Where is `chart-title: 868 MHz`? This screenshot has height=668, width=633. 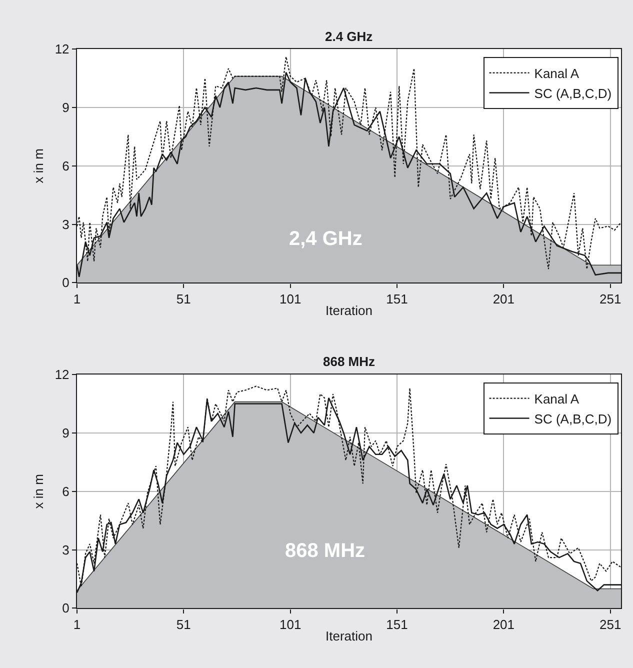
chart-title: 868 MHz is located at coordinates (349, 361).